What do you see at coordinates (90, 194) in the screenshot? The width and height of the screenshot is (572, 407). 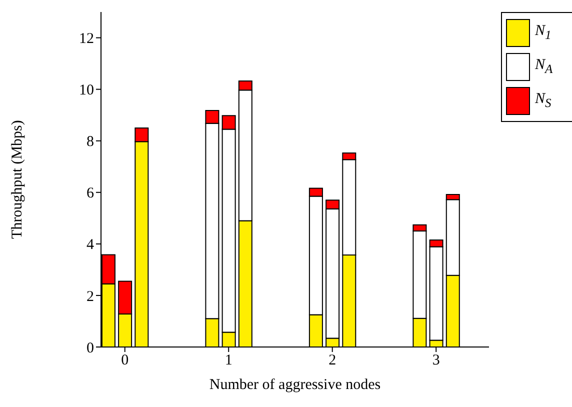 I see `y-tick-label: 6` at bounding box center [90, 194].